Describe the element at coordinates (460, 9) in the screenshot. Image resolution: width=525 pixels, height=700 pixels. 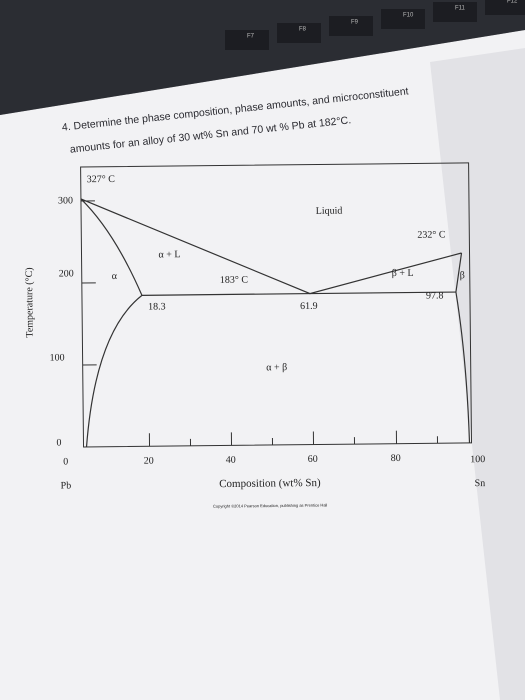
I see `key-label: F11` at that location.